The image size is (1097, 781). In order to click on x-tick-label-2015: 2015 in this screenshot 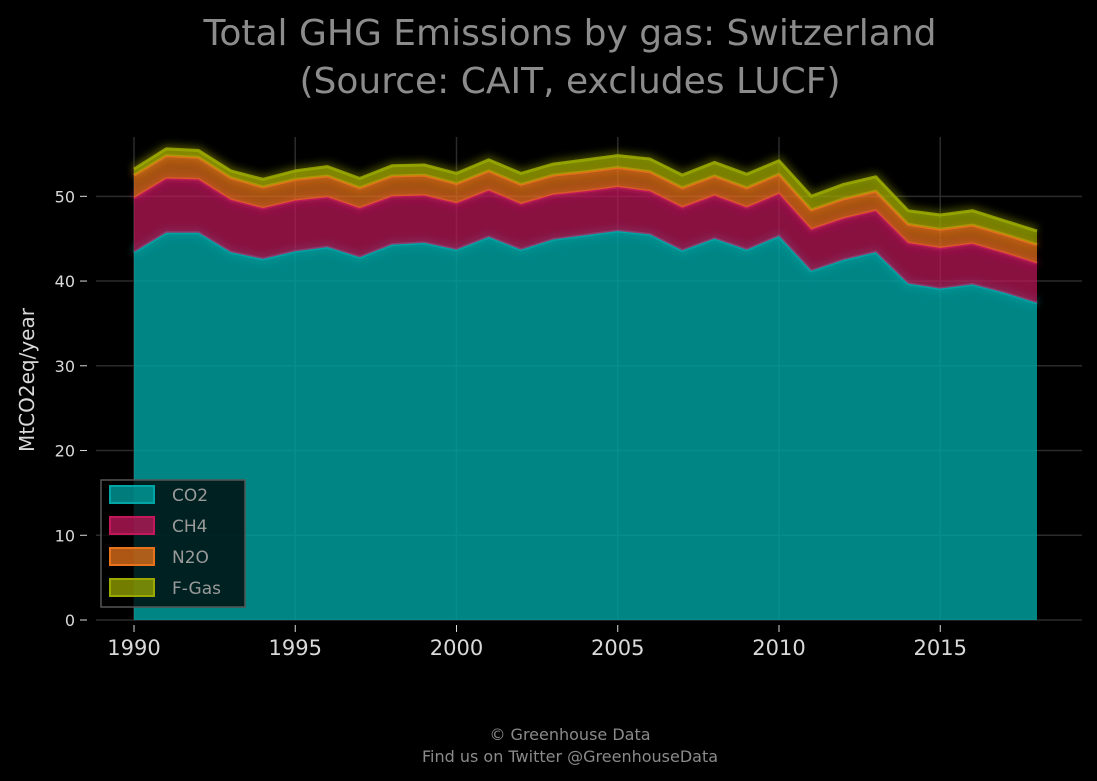, I will do `click(940, 648)`.